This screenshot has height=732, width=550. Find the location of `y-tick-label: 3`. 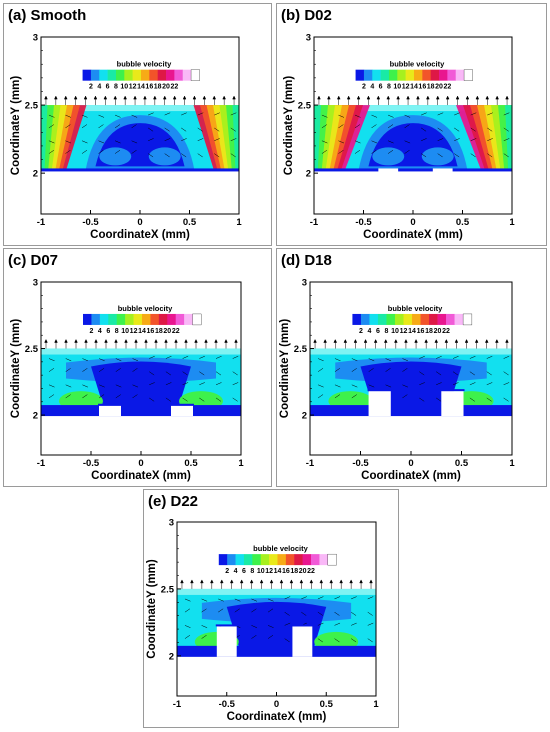

y-tick-label: 3 is located at coordinates (304, 283).